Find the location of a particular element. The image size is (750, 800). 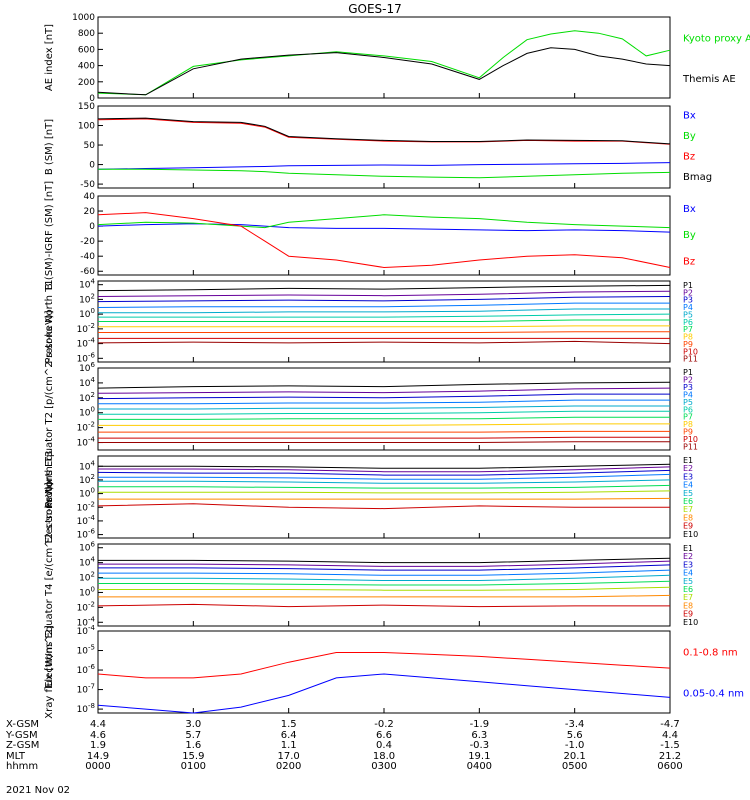

panel-7-ytick-label-4: 10⁻⁸ is located at coordinates (86, 708).